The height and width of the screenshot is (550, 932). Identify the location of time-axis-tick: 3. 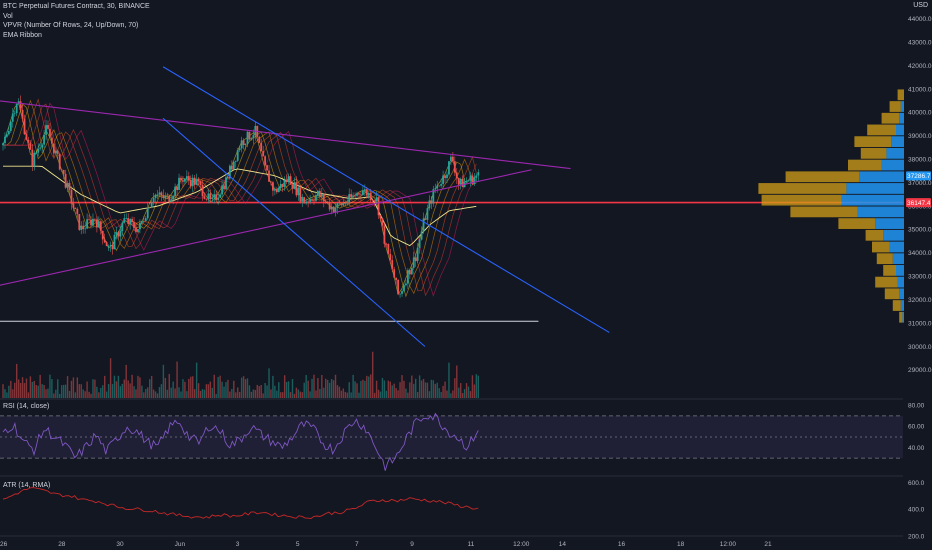
(238, 544).